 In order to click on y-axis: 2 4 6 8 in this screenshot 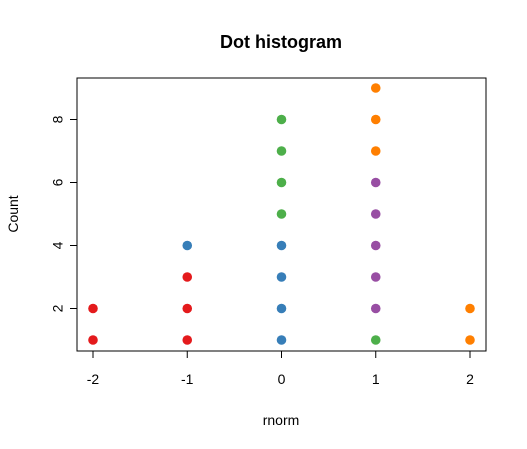, I will do `click(63, 213)`.